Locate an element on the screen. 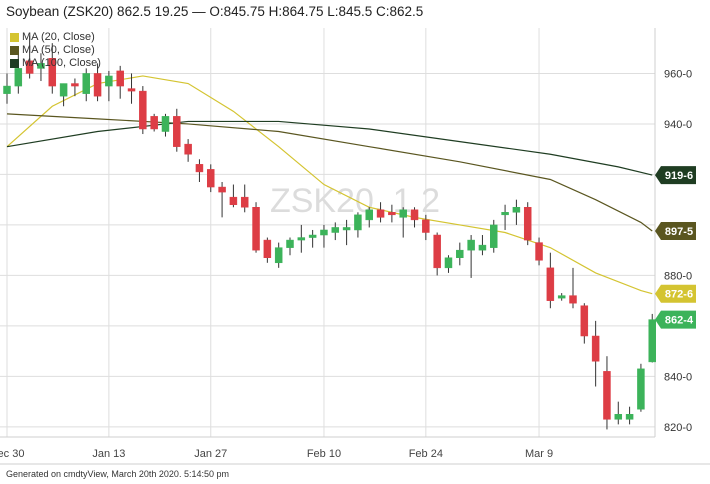 This screenshot has height=484, width=710. price-tag-label: 919-6 is located at coordinates (679, 176).